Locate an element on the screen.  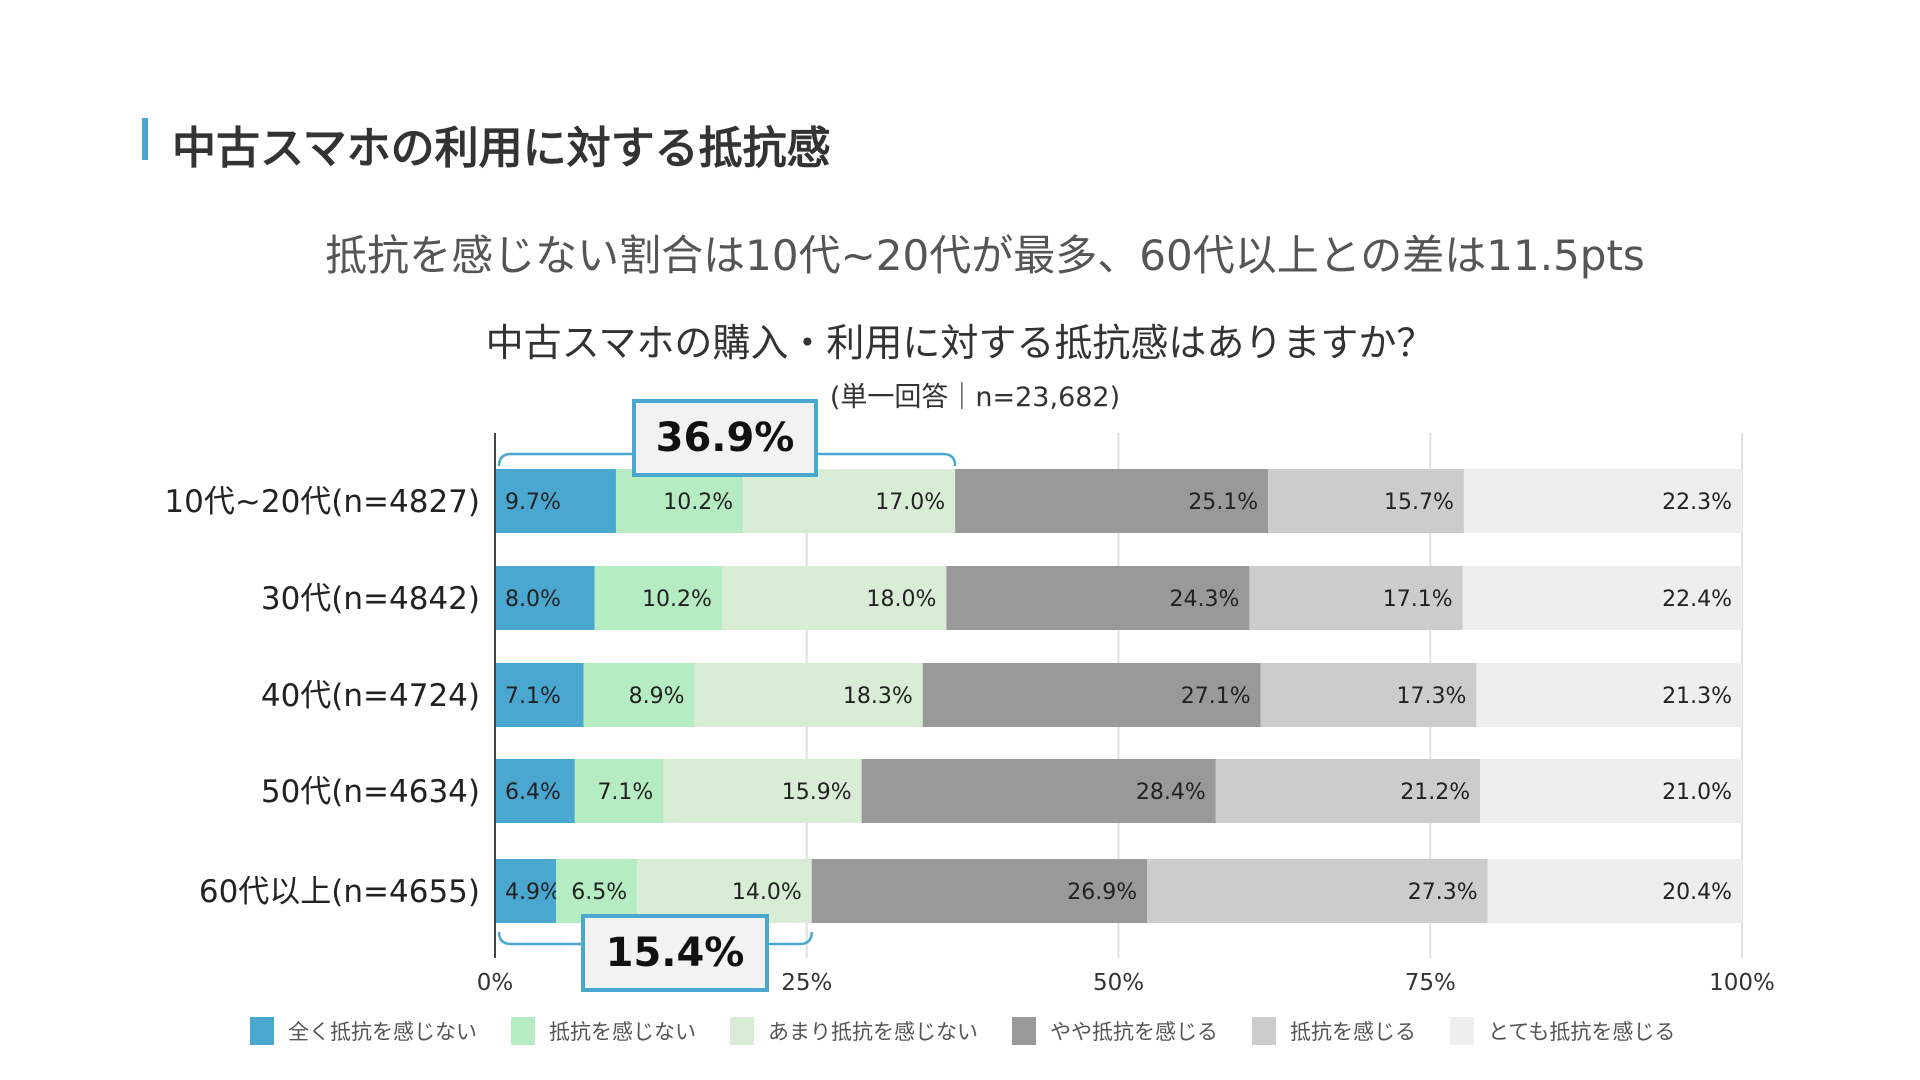
category-label: 60代以上(n=4655) is located at coordinates (339, 892).